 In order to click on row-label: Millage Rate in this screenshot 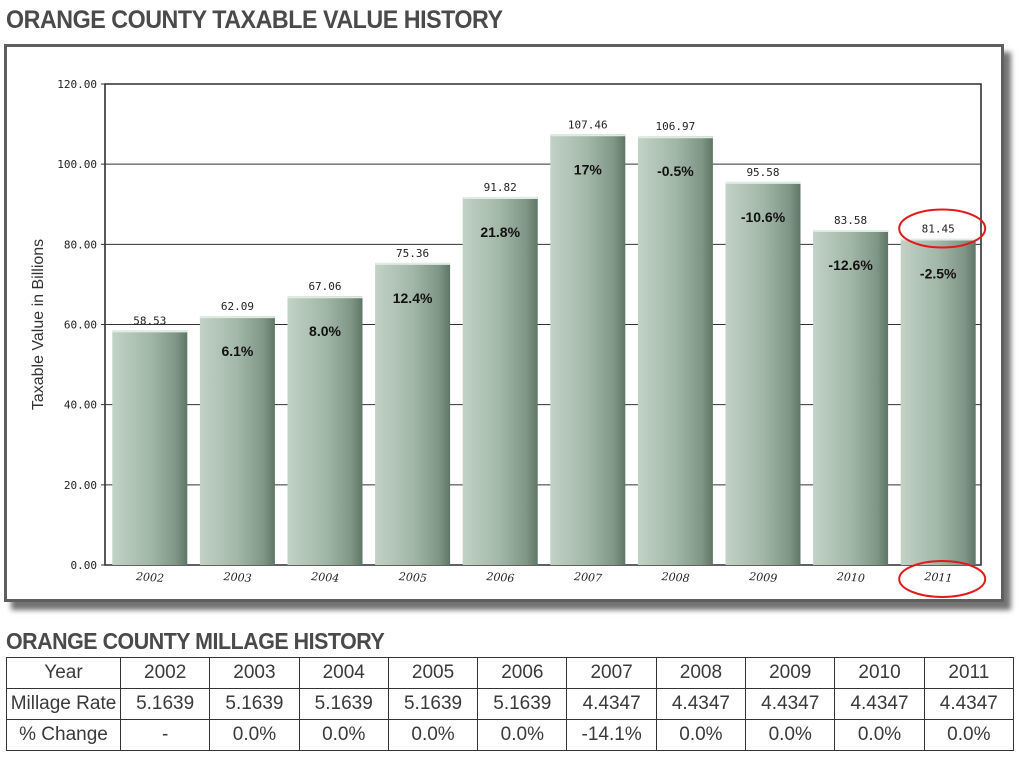, I will do `click(63, 704)`.